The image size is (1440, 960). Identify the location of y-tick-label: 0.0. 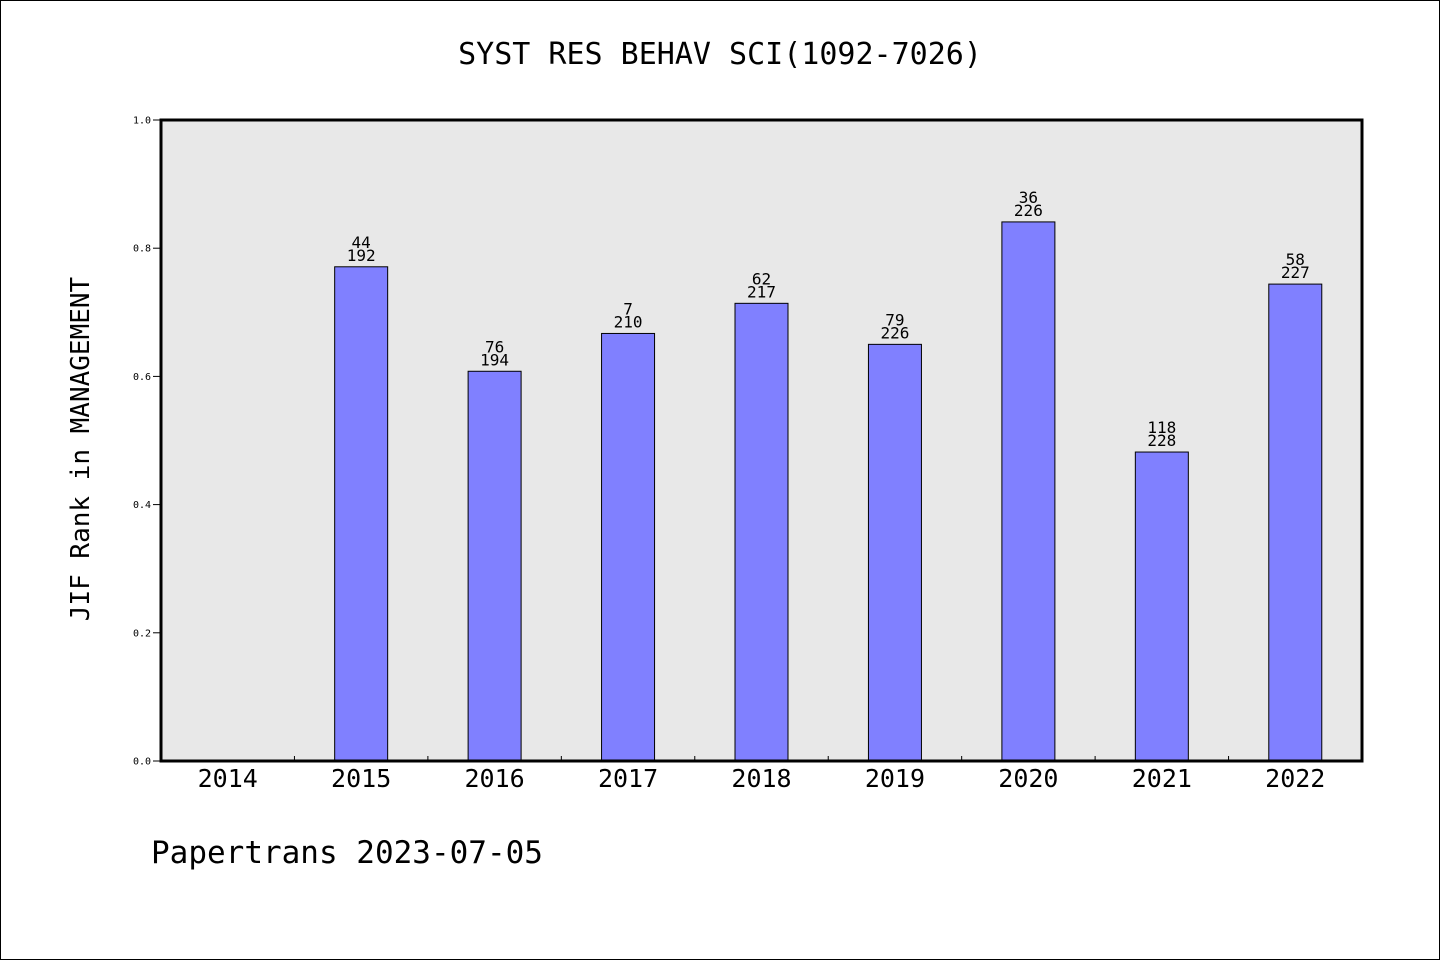
(142, 762).